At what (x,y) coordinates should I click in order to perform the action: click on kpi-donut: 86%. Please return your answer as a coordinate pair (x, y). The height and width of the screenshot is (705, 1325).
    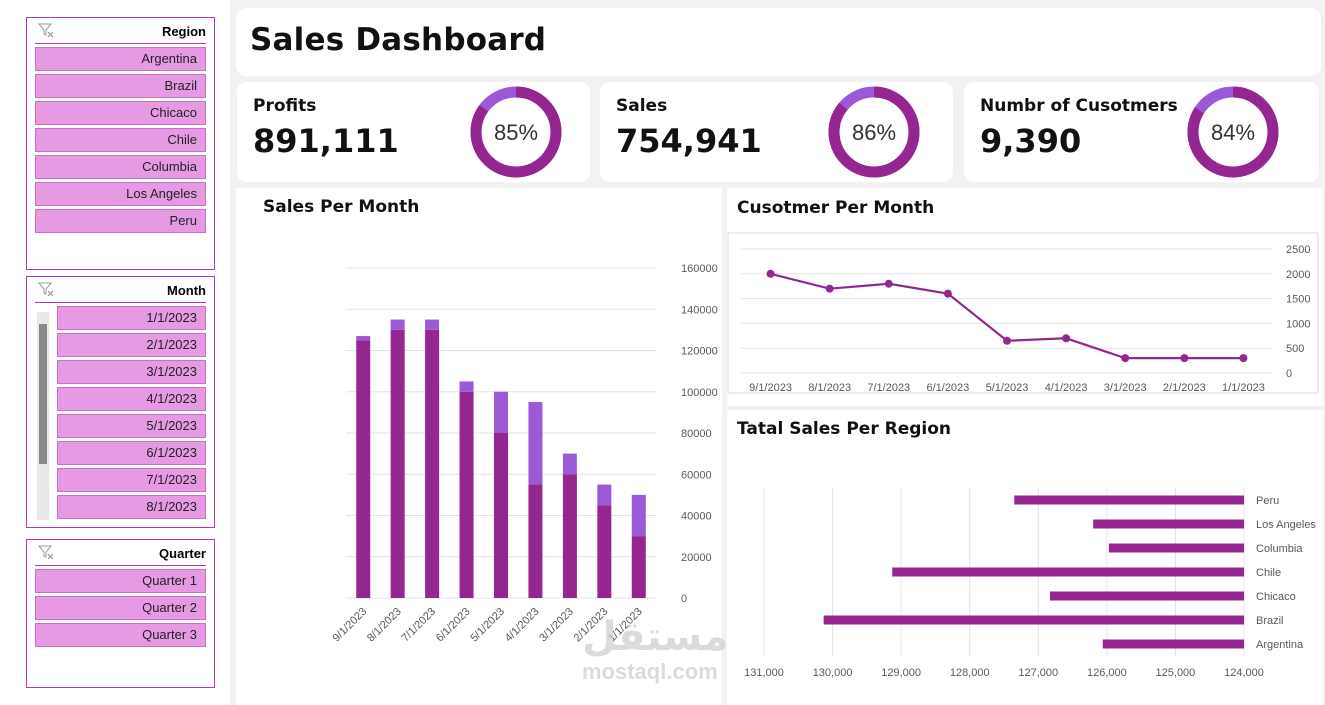
    Looking at the image, I should click on (874, 132).